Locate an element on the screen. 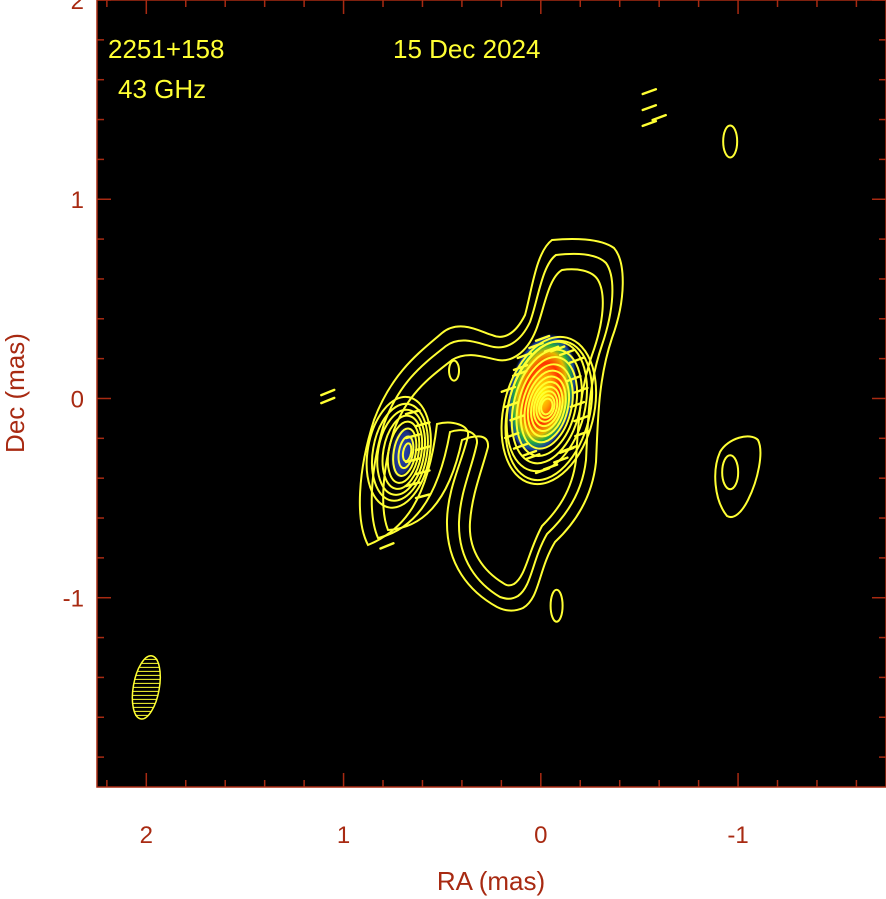  y-tick-label: 0 is located at coordinates (77, 399).